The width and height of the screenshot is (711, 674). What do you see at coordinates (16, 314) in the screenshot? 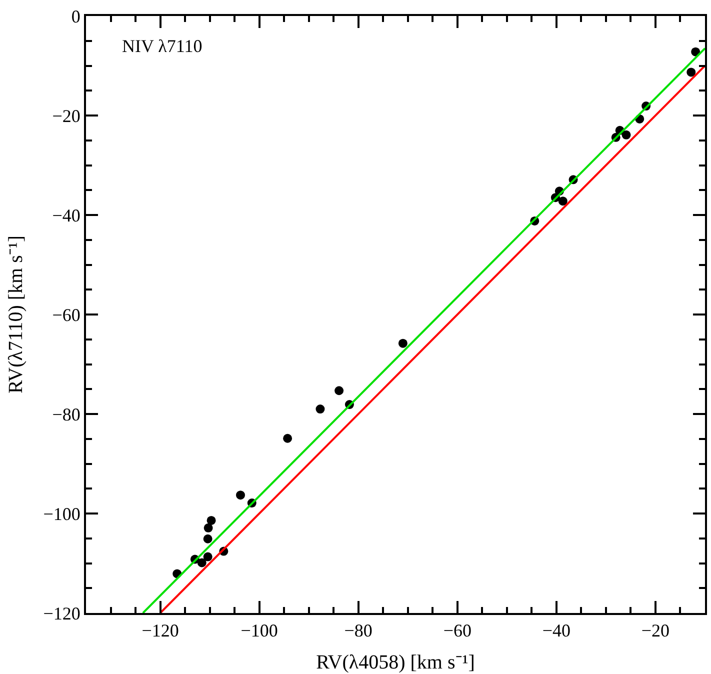
I see `y-axis-title: RV(λ7110) [km s⁻¹]` at bounding box center [16, 314].